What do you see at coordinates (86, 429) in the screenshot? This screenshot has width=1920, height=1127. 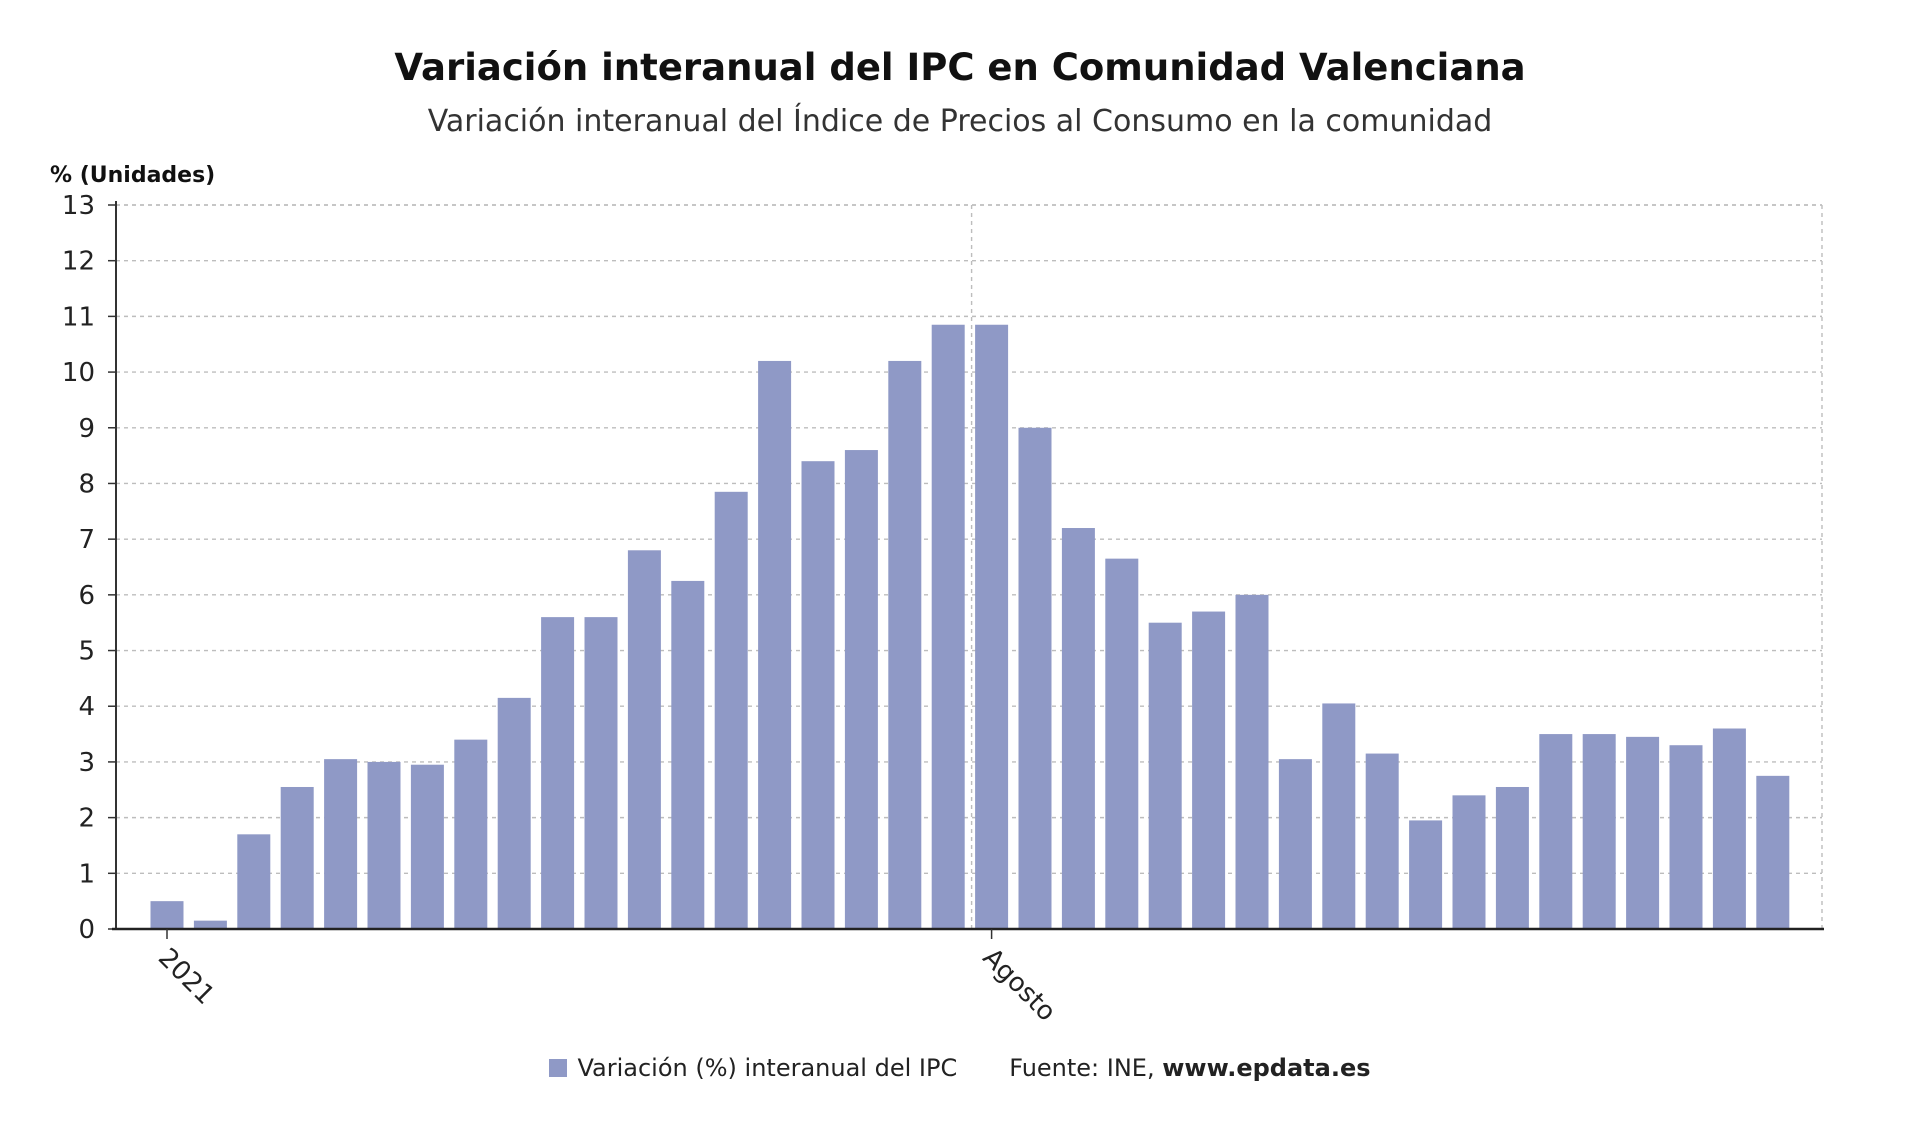 I see `y-tick-label: 9` at bounding box center [86, 429].